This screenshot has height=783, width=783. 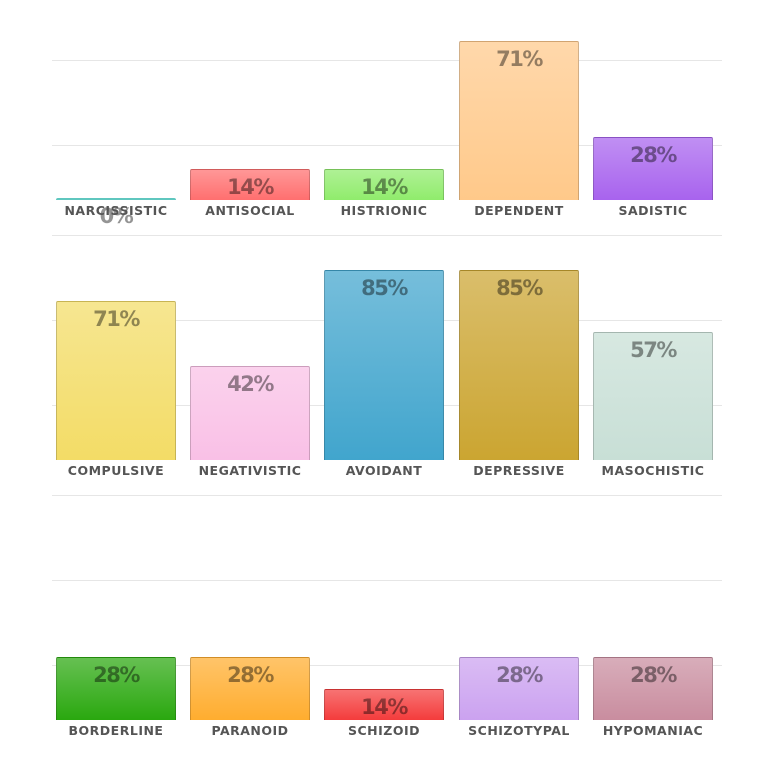 What do you see at coordinates (519, 730) in the screenshot?
I see `category-label: SCHIZOTYPAL` at bounding box center [519, 730].